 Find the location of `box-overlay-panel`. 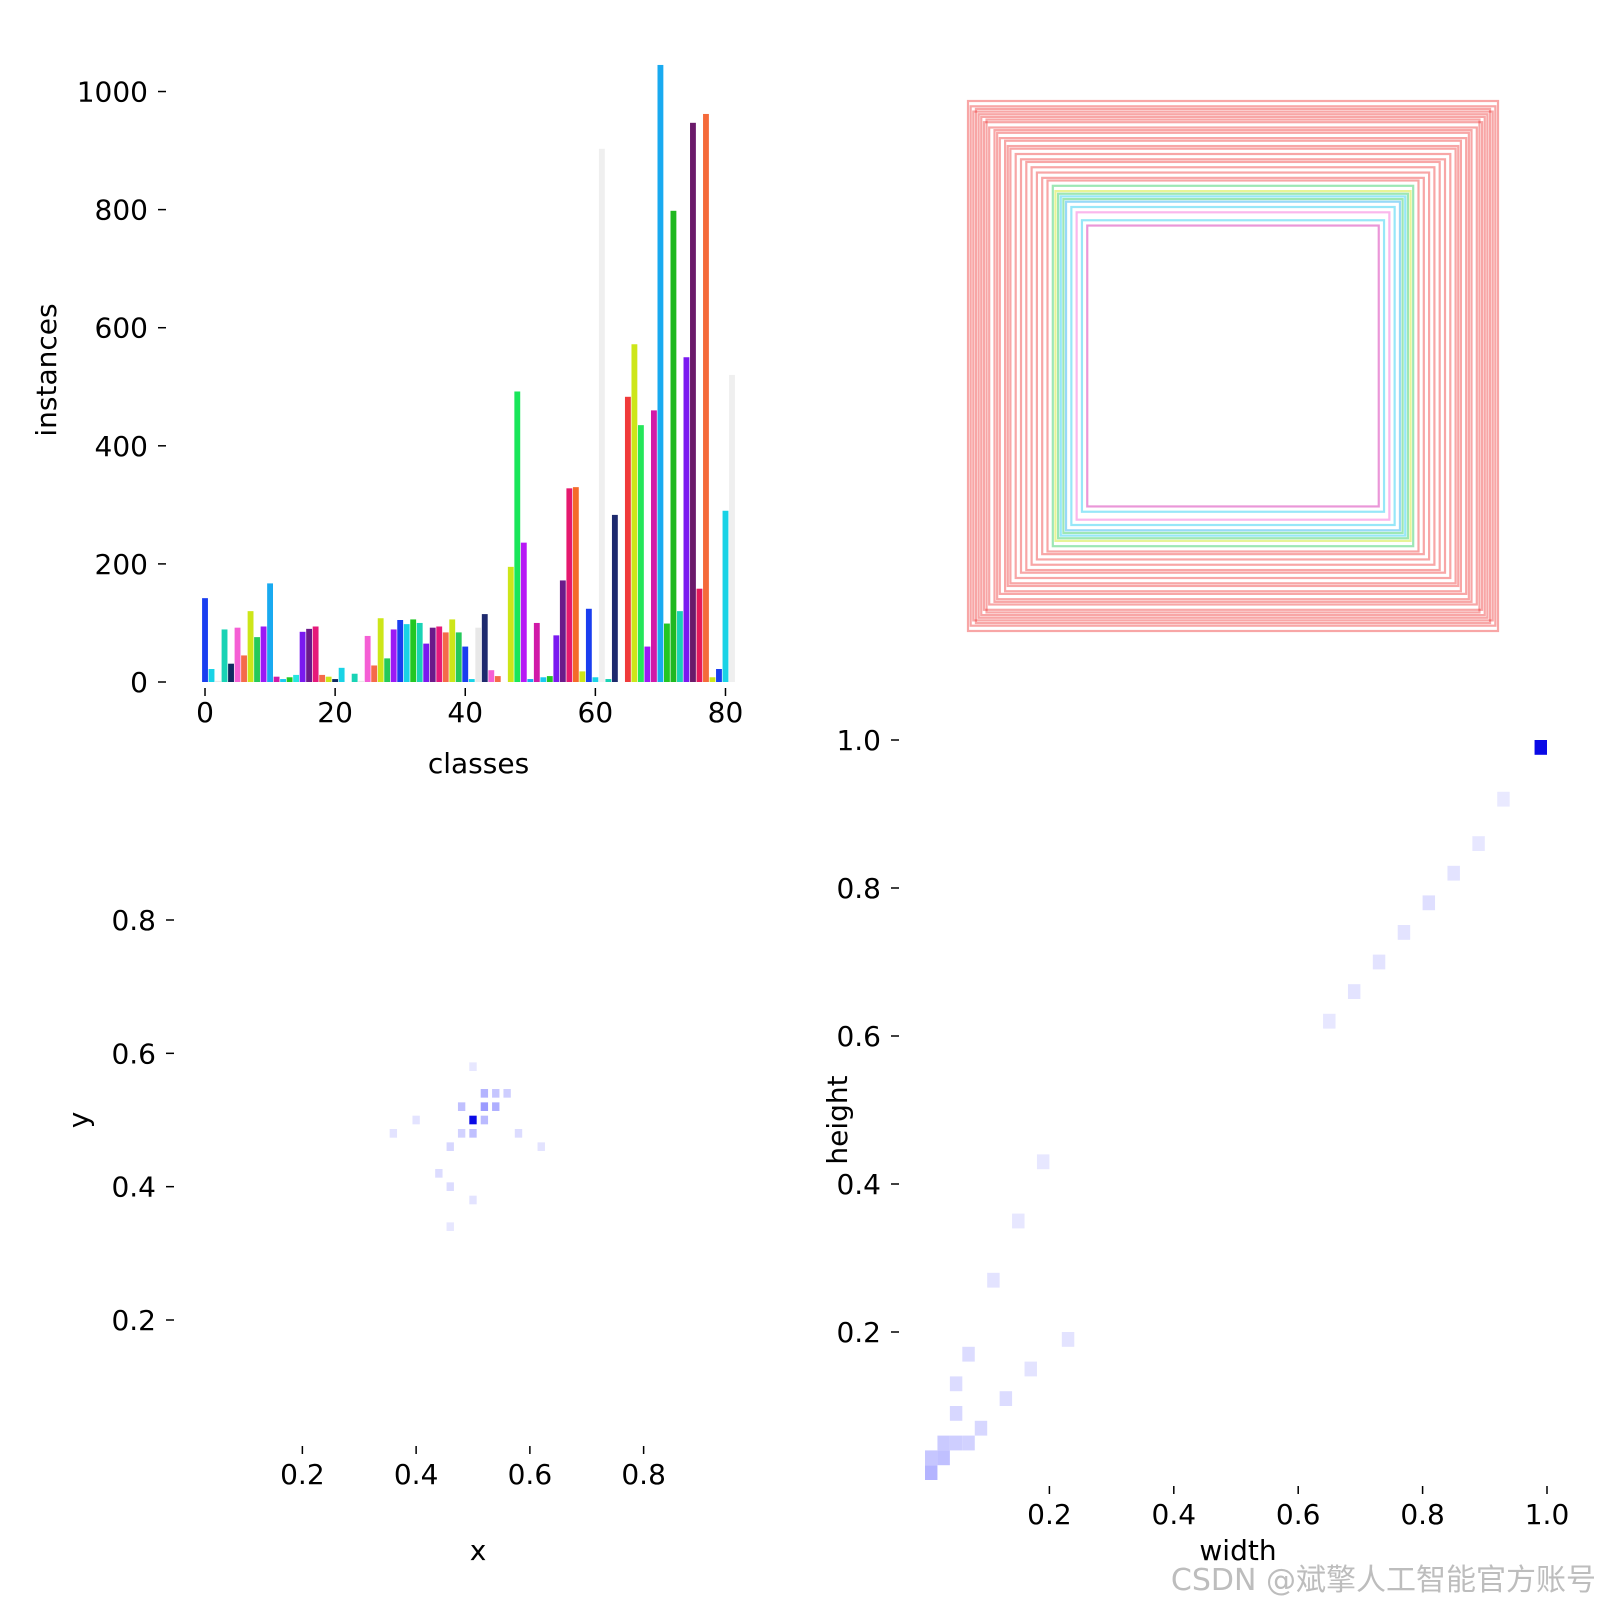

box-overlay-panel is located at coordinates (1233, 366).